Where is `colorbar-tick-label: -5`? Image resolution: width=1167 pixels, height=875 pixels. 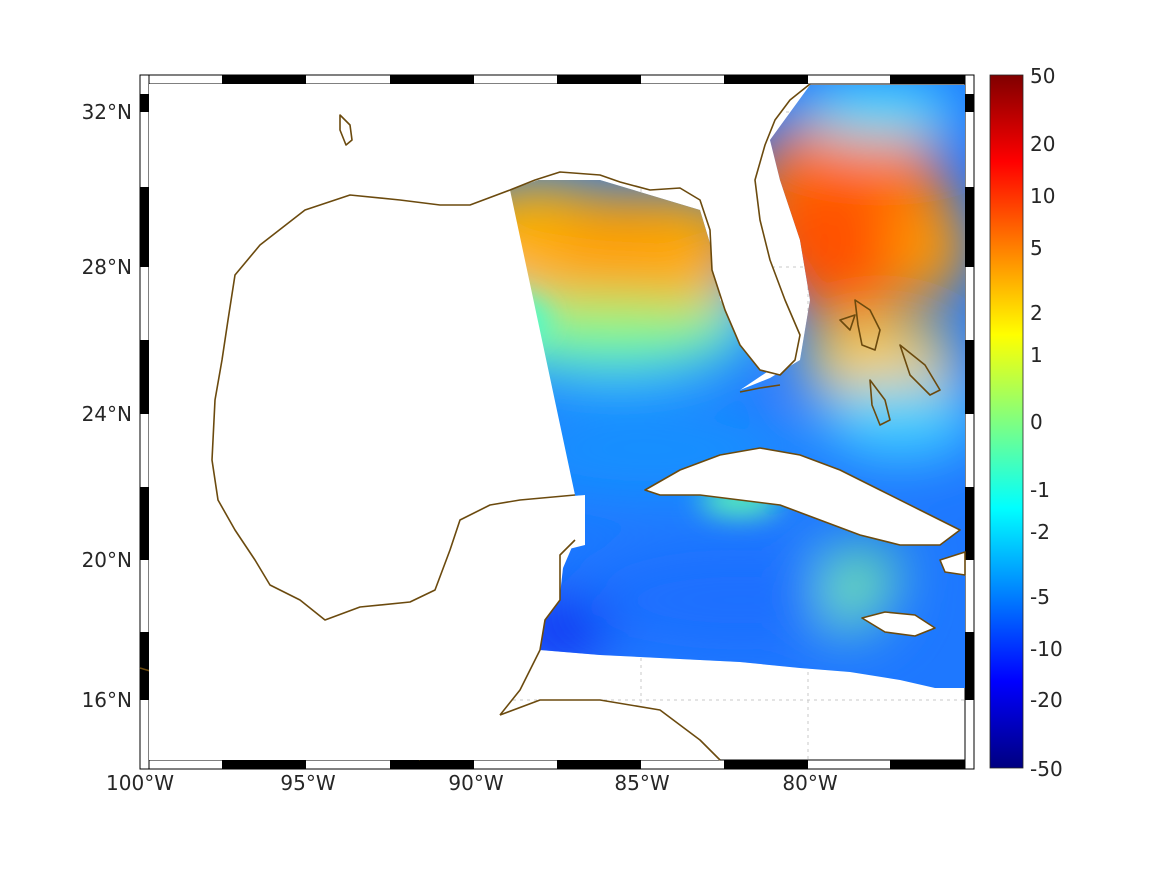 colorbar-tick-label: -5 is located at coordinates (1040, 597).